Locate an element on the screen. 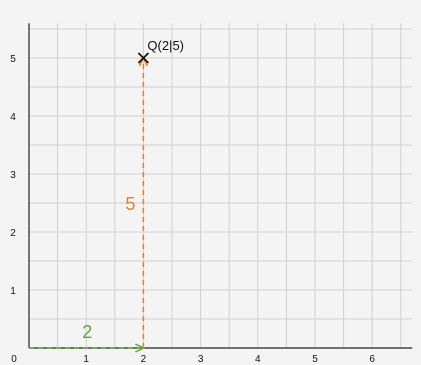  x-tick-label-1: 1 is located at coordinates (86, 359).